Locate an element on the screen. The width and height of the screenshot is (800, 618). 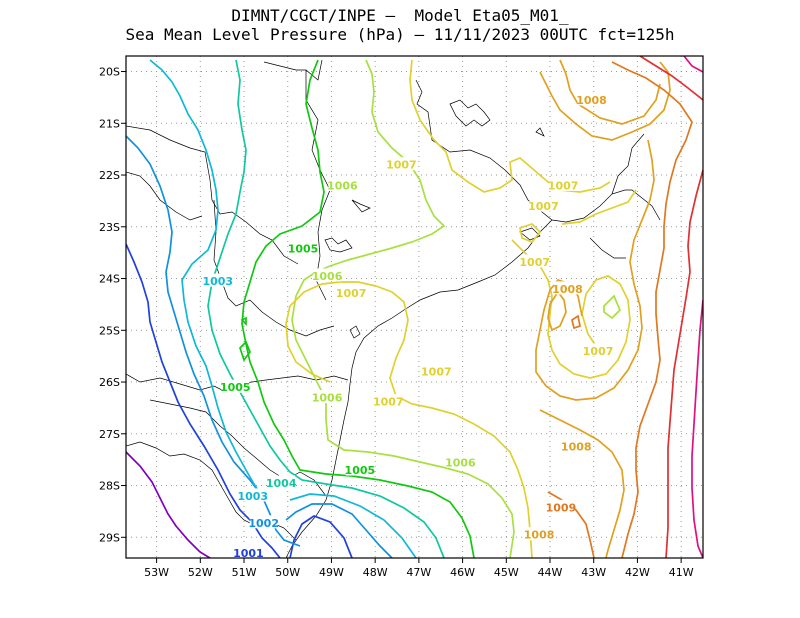
y-tick-label: 21S is located at coordinates (109, 123).